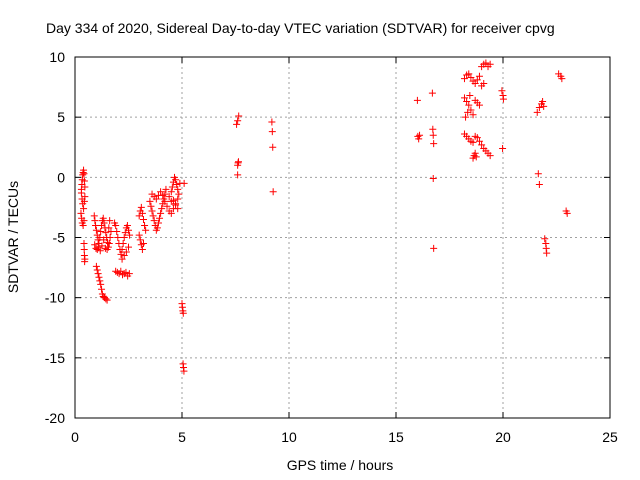 The image size is (640, 480). Describe the element at coordinates (55, 418) in the screenshot. I see `y-tick-label: -20` at that location.